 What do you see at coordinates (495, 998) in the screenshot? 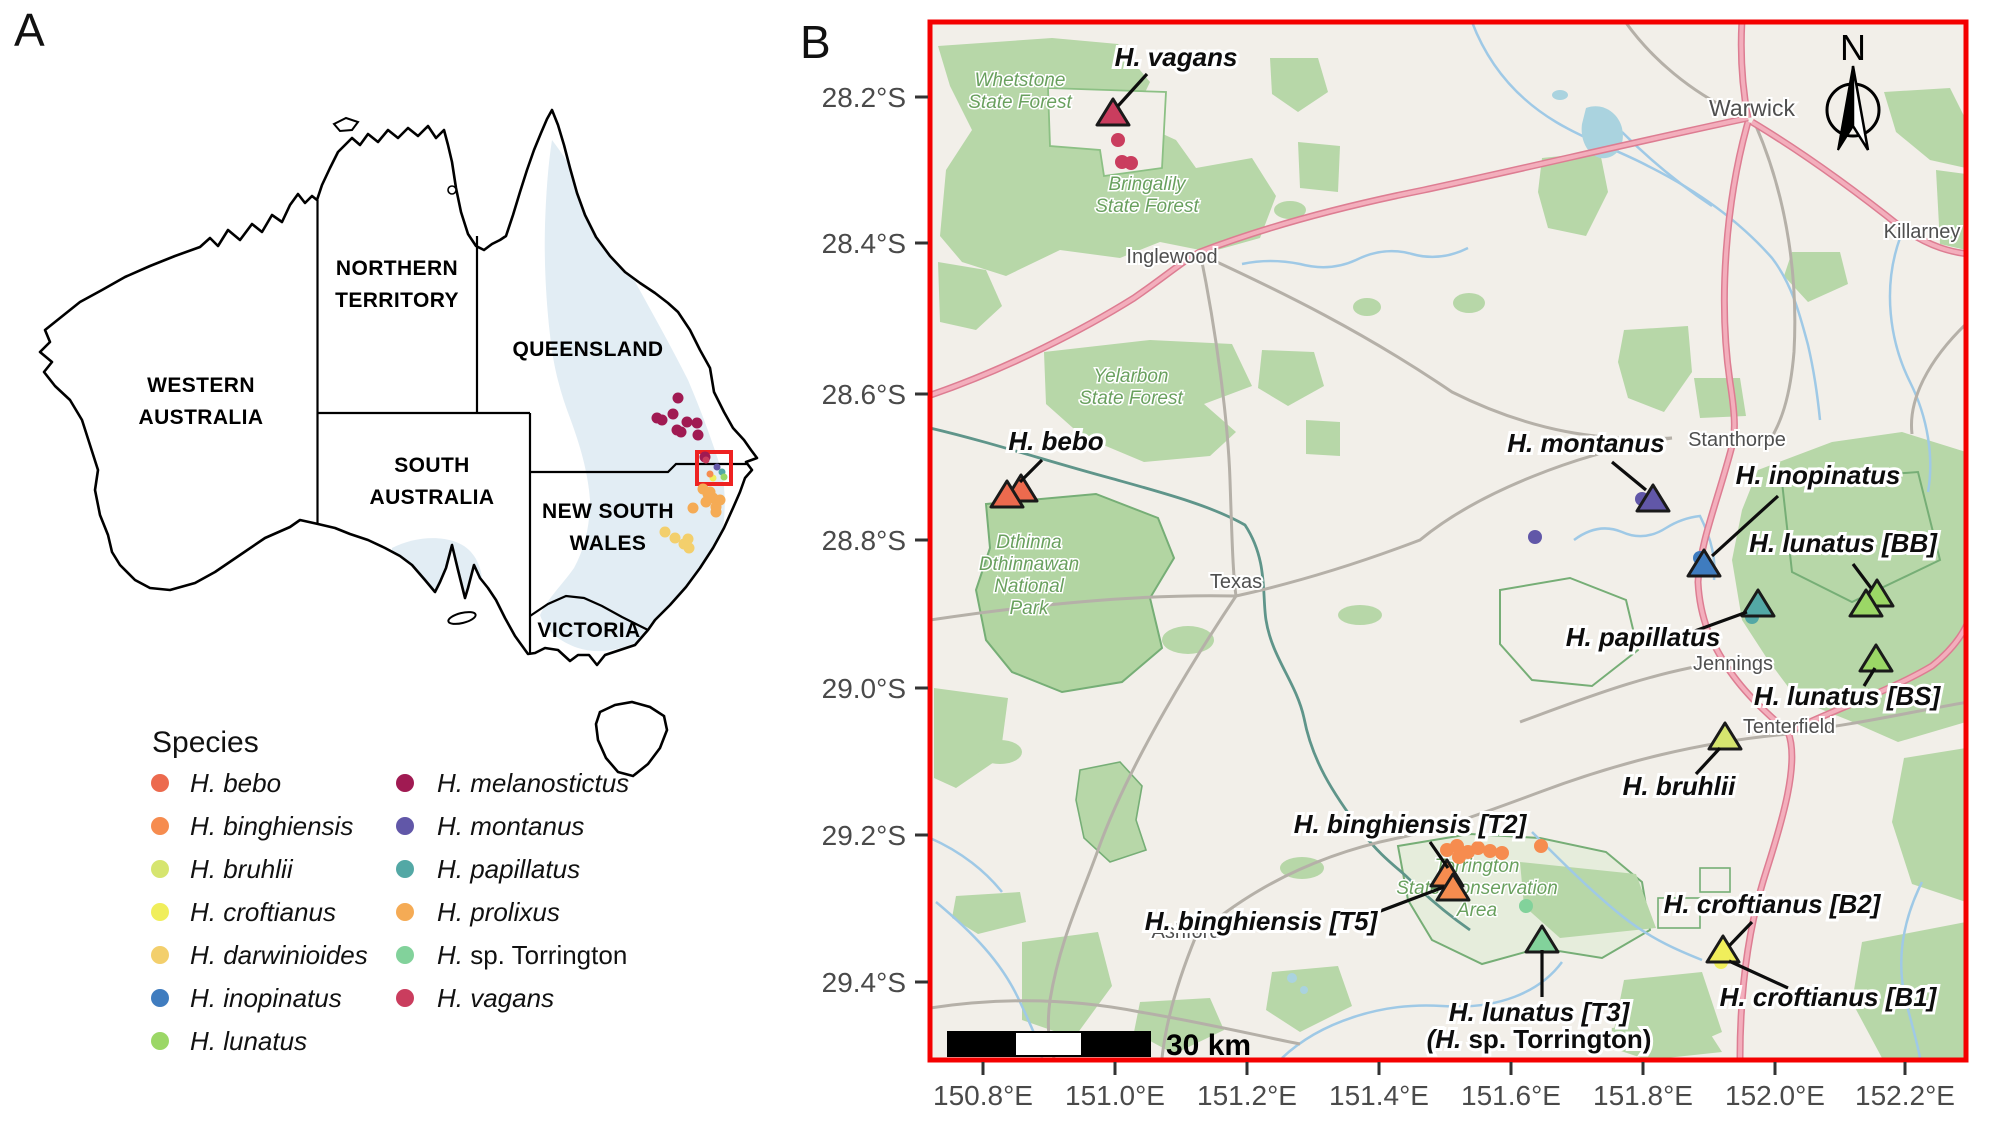
I see `legend-label-vagans: H. vagans` at bounding box center [495, 998].